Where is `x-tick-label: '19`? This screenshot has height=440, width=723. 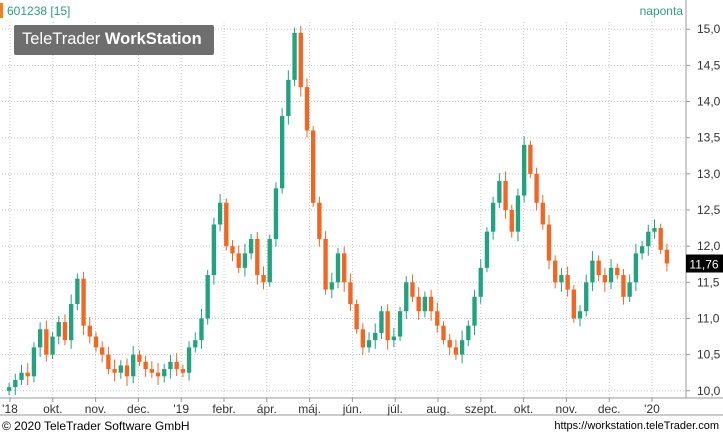 x-tick-label: '19 is located at coordinates (181, 409).